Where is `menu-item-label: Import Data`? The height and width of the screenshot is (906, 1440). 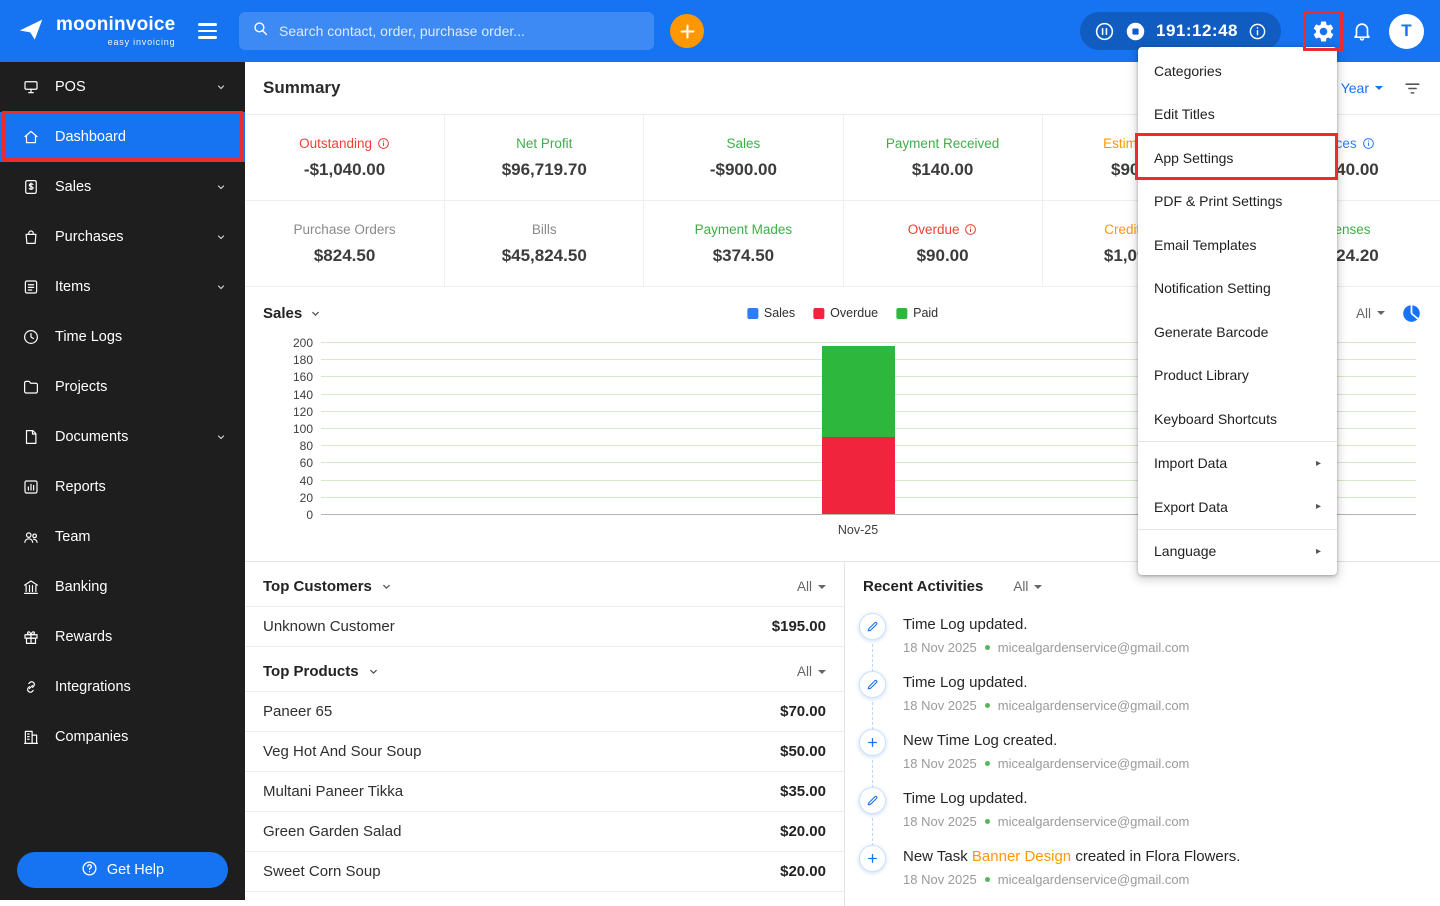
menu-item-label: Import Data is located at coordinates (1190, 463).